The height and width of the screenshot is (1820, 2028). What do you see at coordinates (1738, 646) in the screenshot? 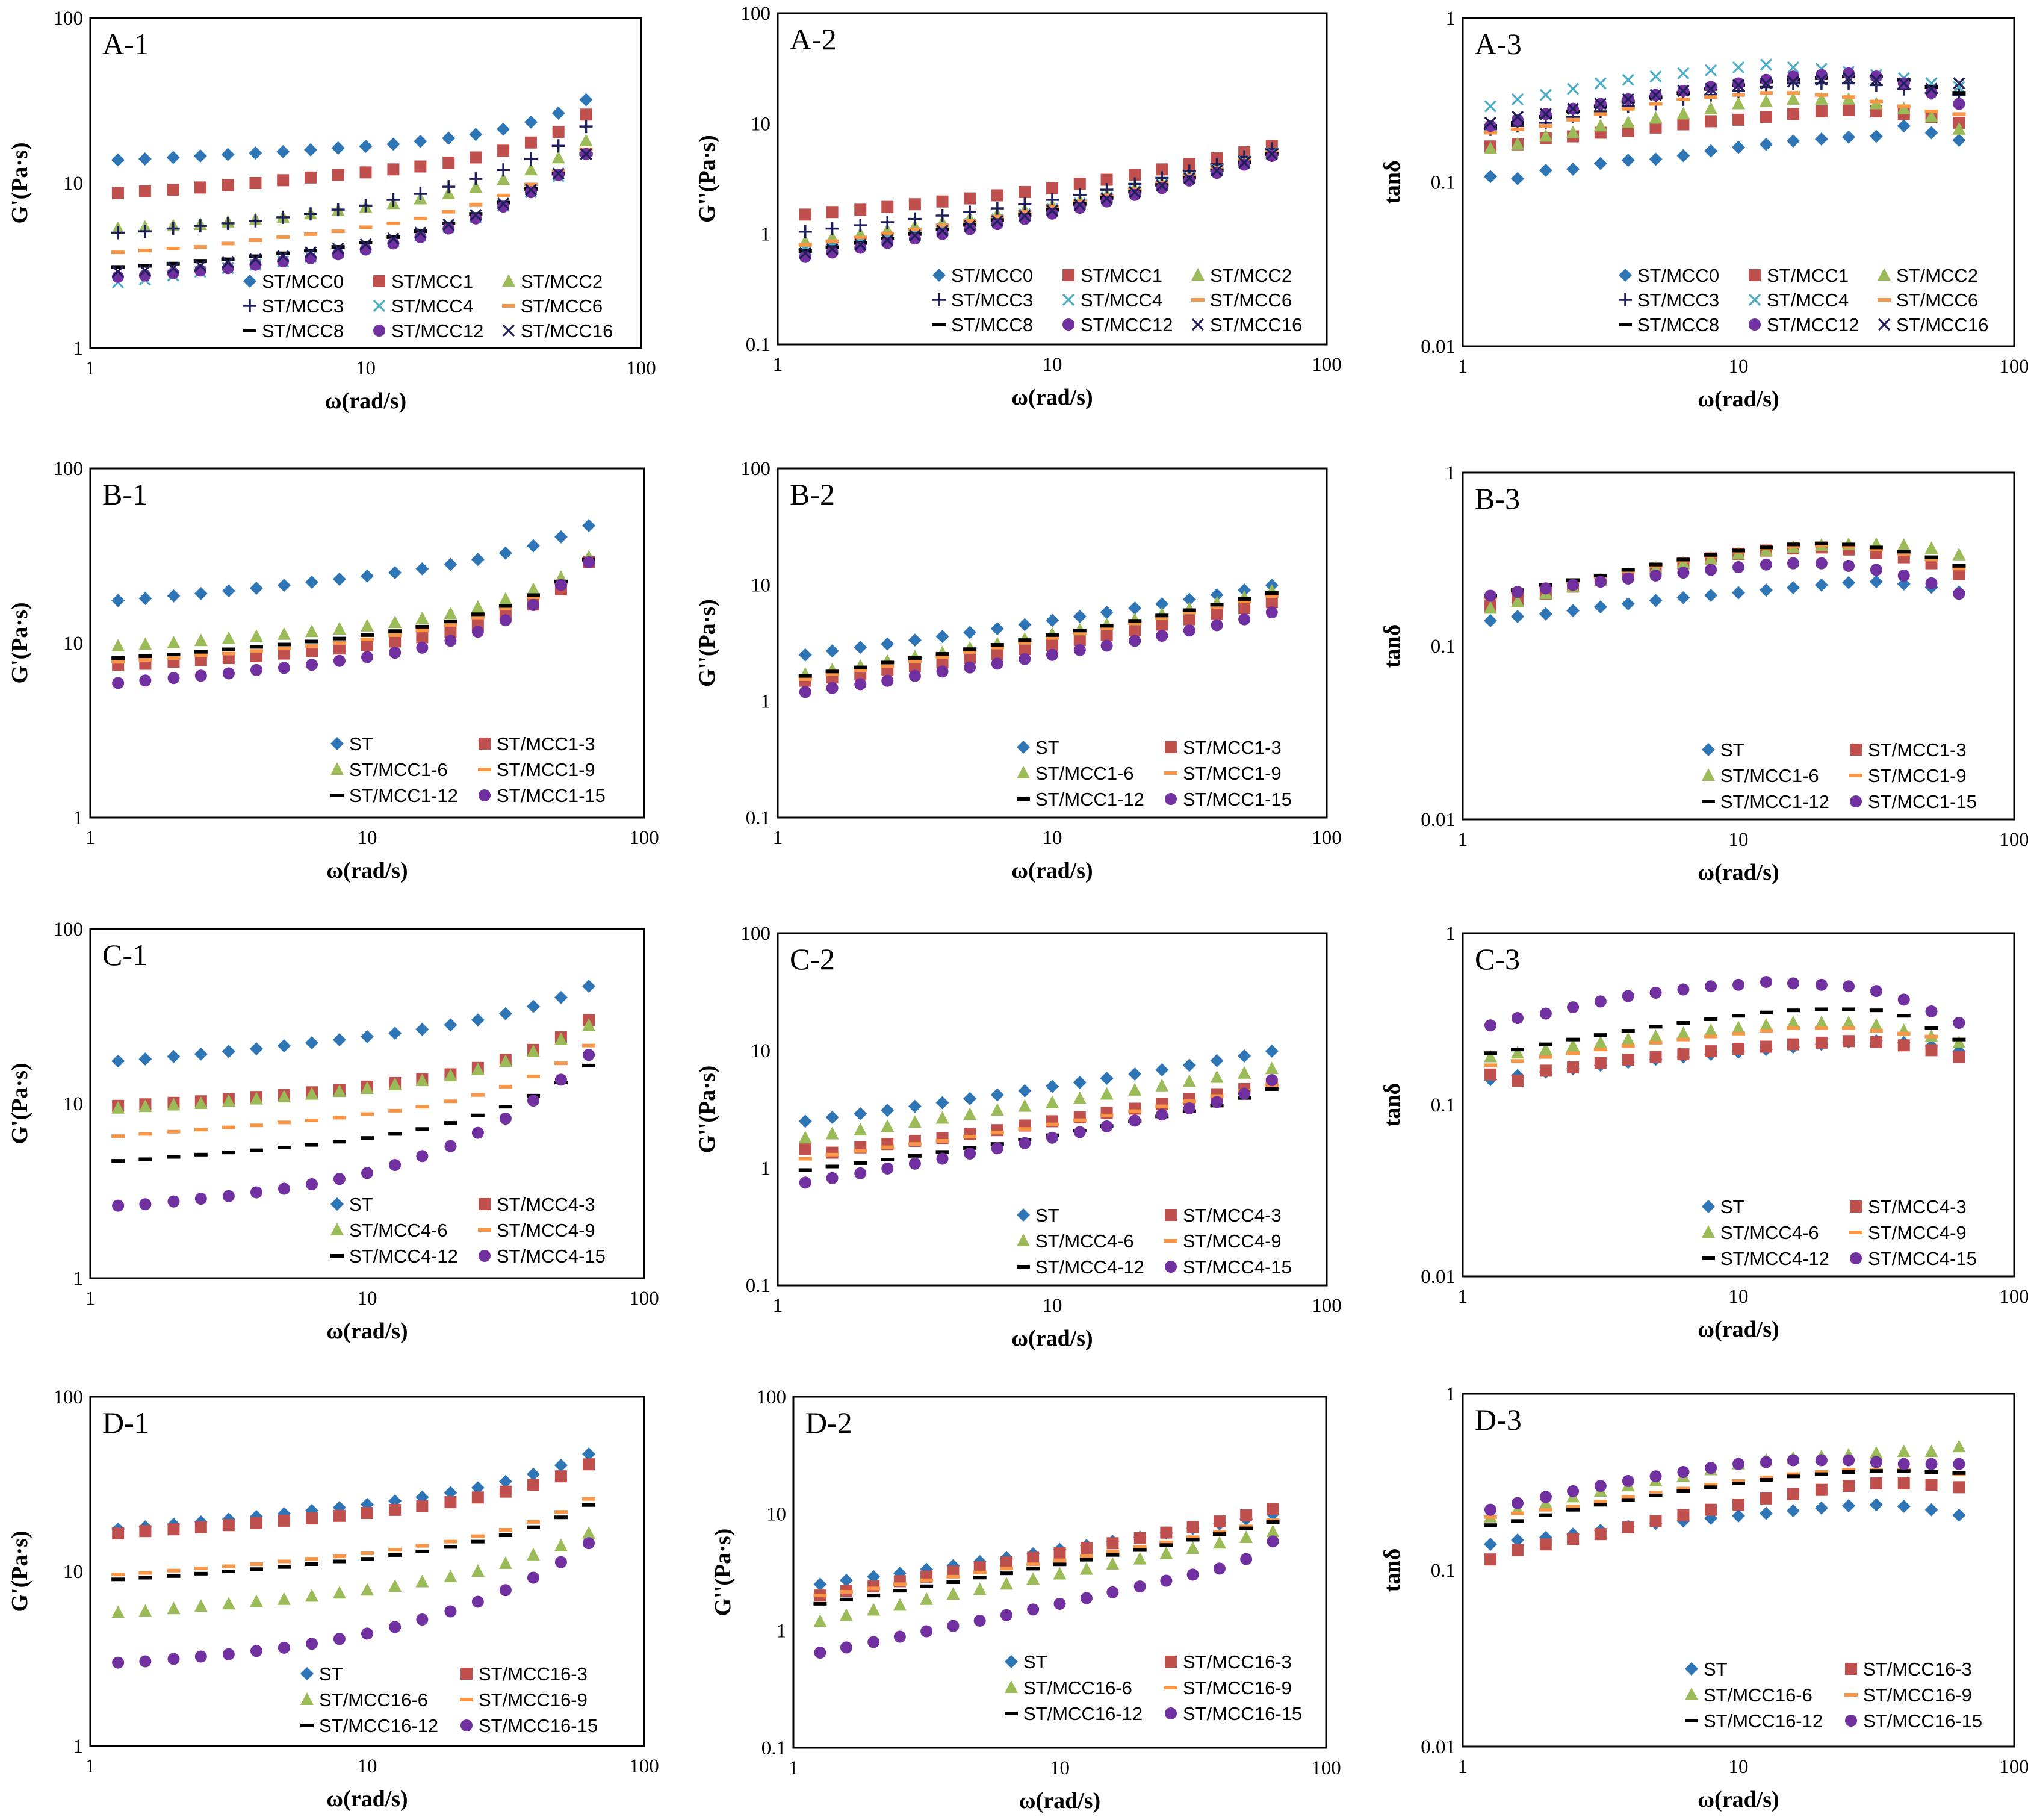
I see `plot-frame` at bounding box center [1738, 646].